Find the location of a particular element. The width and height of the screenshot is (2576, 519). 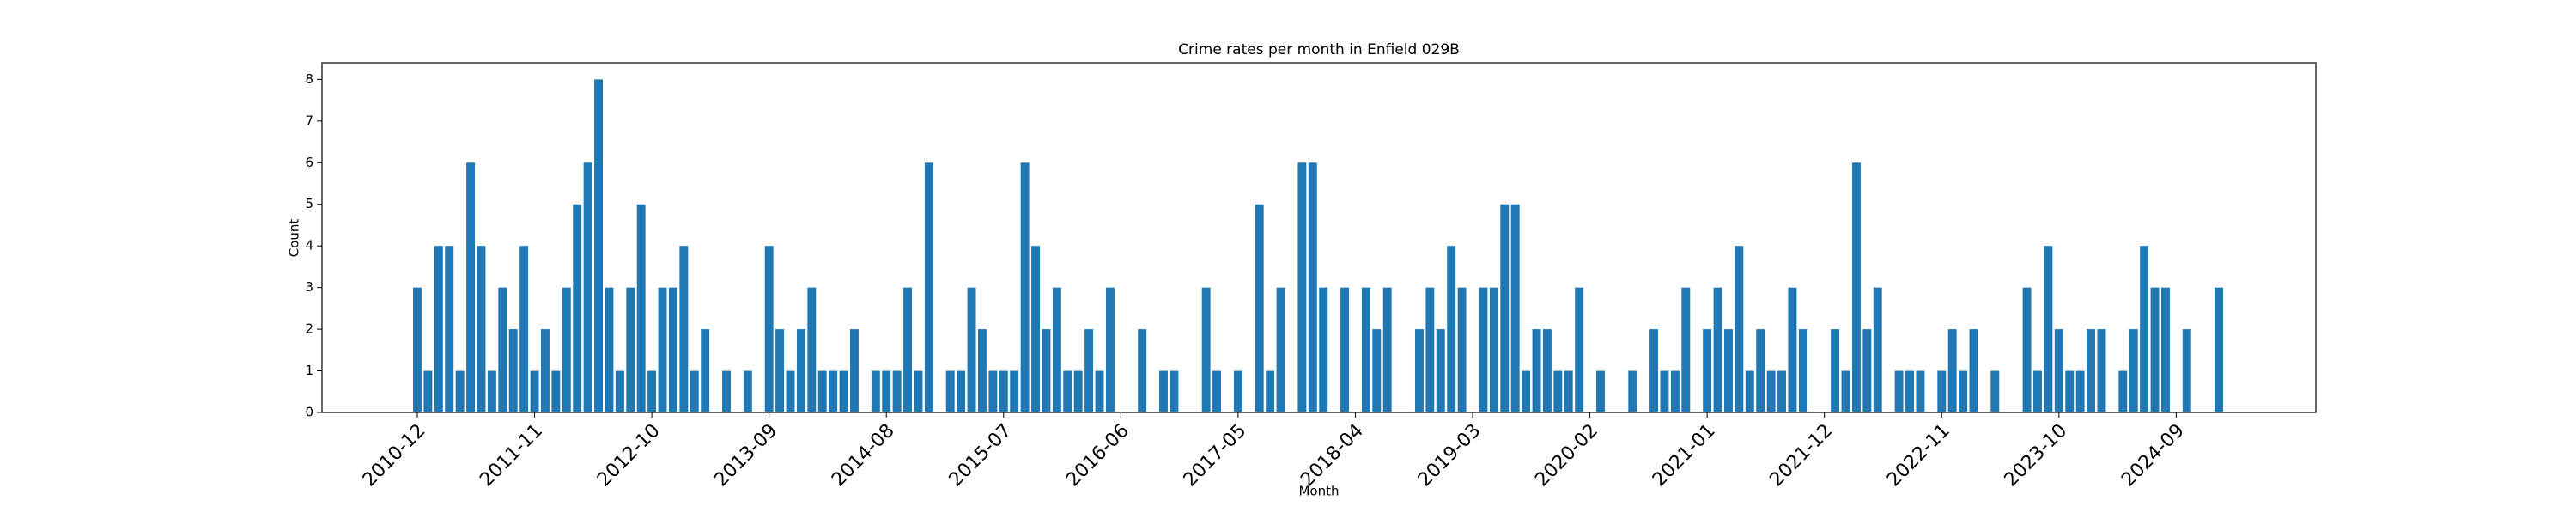

chart-title: Crime rates per month in Enfield 029B is located at coordinates (1319, 49).